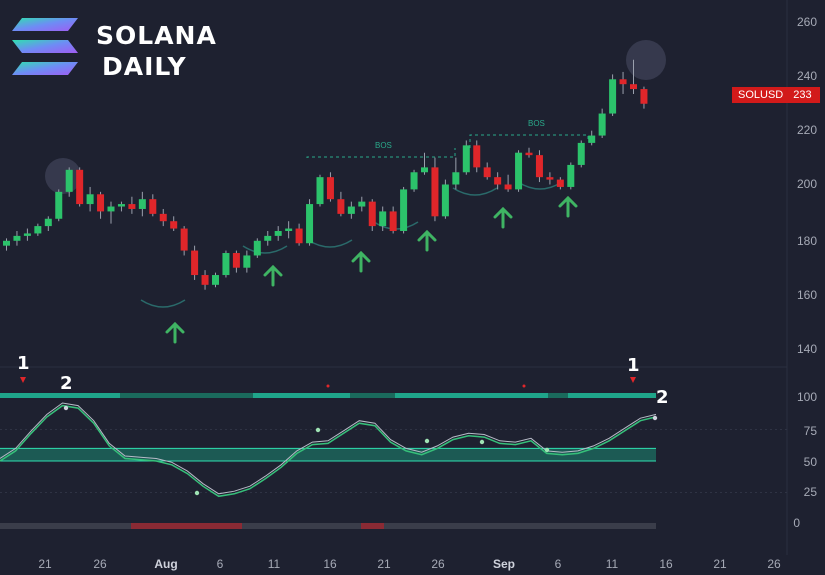 The height and width of the screenshot is (575, 825). I want to click on bos-label-2: BOS, so click(536, 123).